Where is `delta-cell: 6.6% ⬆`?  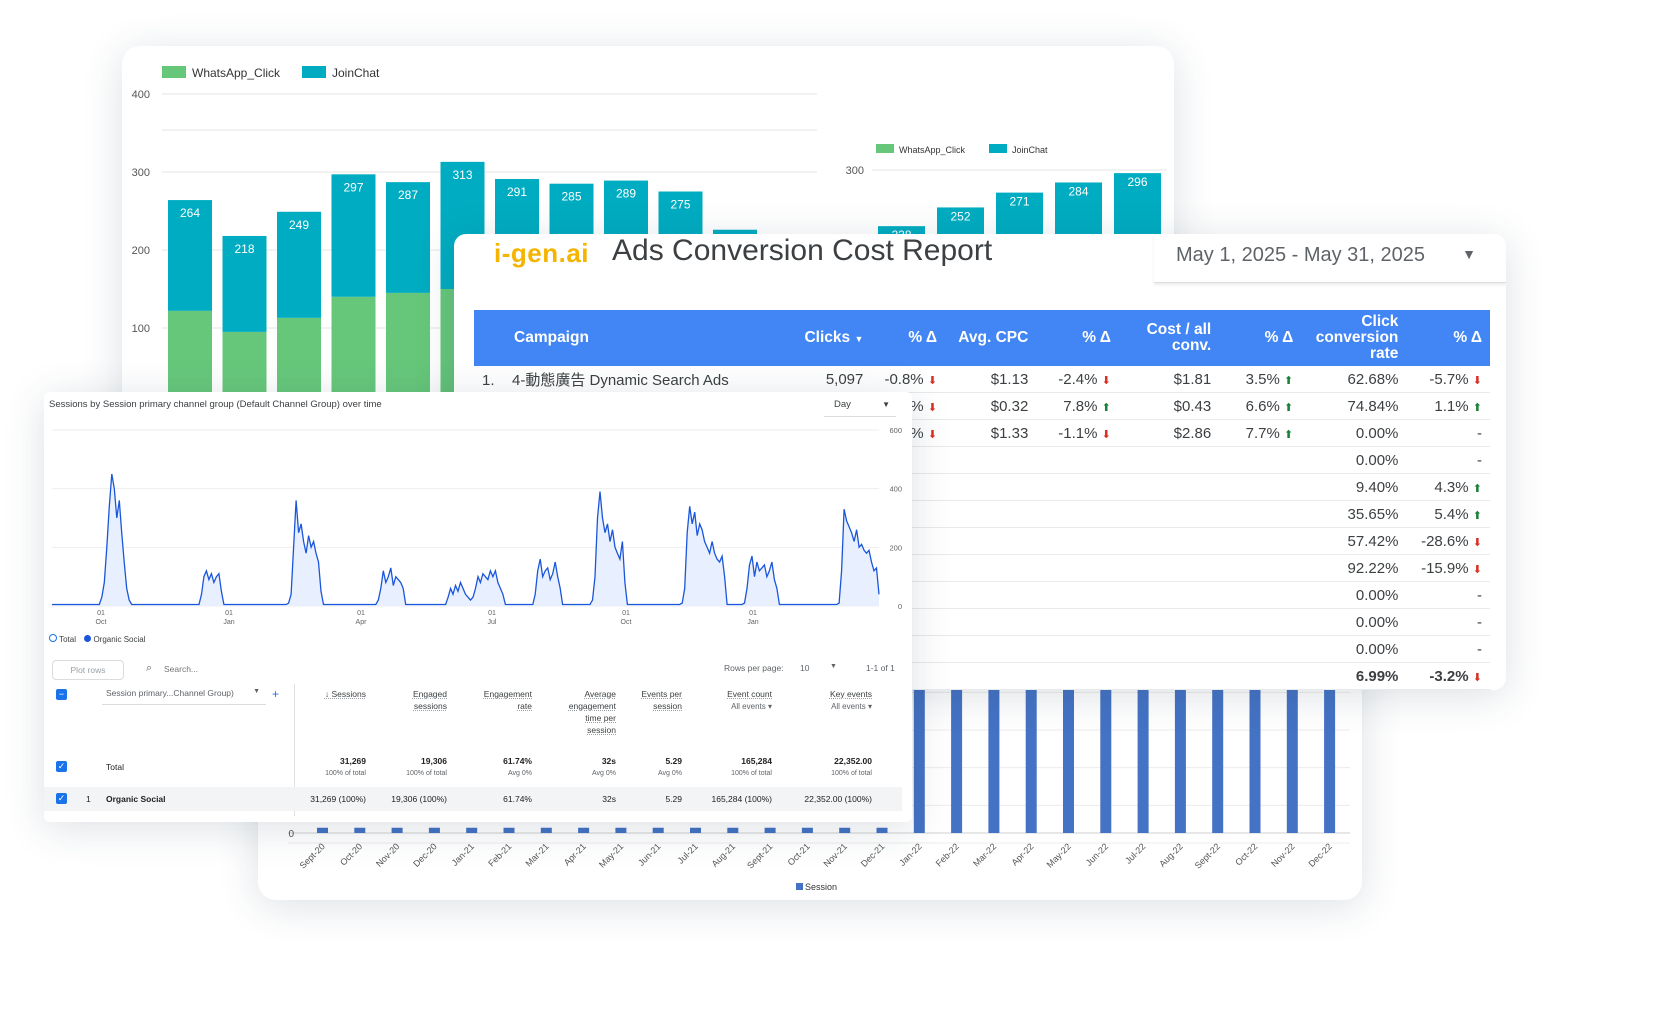
delta-cell: 6.6% ⬆ is located at coordinates (1260, 406).